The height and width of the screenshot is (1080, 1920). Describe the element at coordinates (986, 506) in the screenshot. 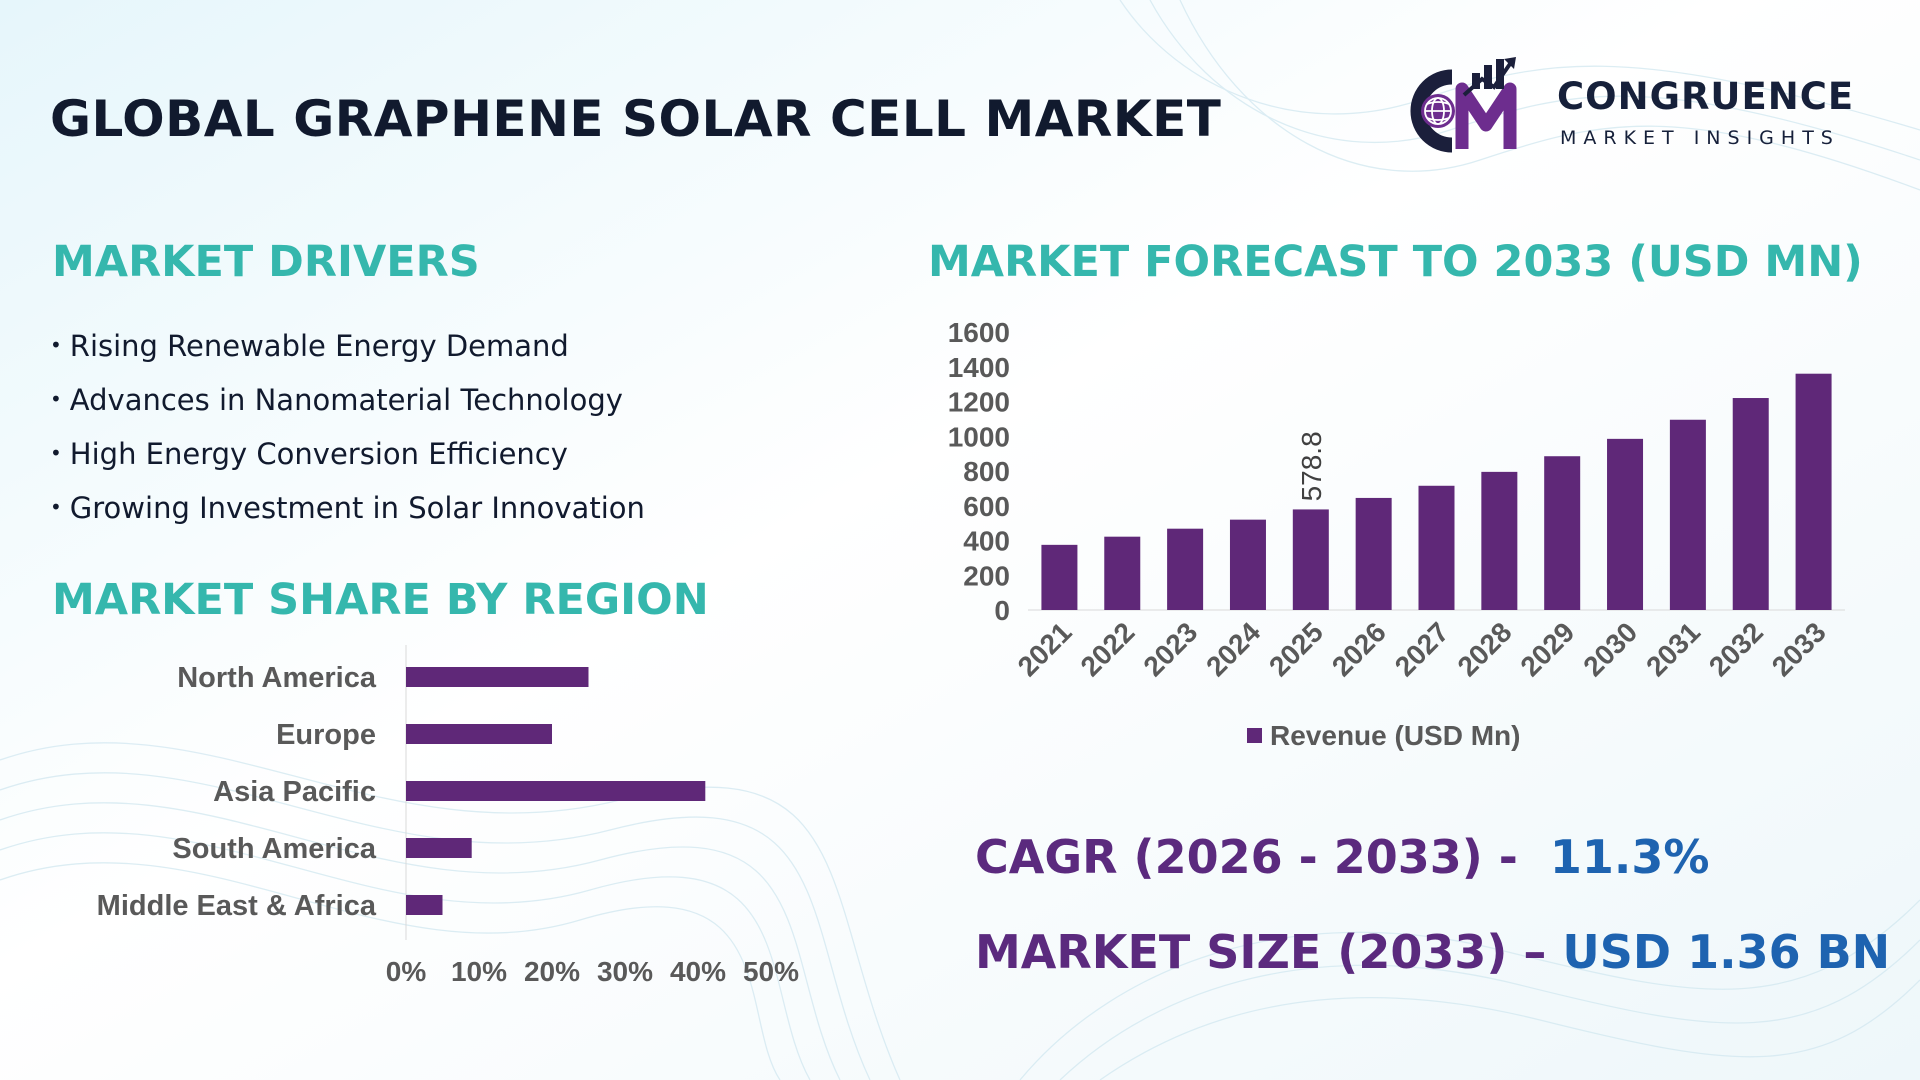

I see `y-tick-label: 600` at that location.